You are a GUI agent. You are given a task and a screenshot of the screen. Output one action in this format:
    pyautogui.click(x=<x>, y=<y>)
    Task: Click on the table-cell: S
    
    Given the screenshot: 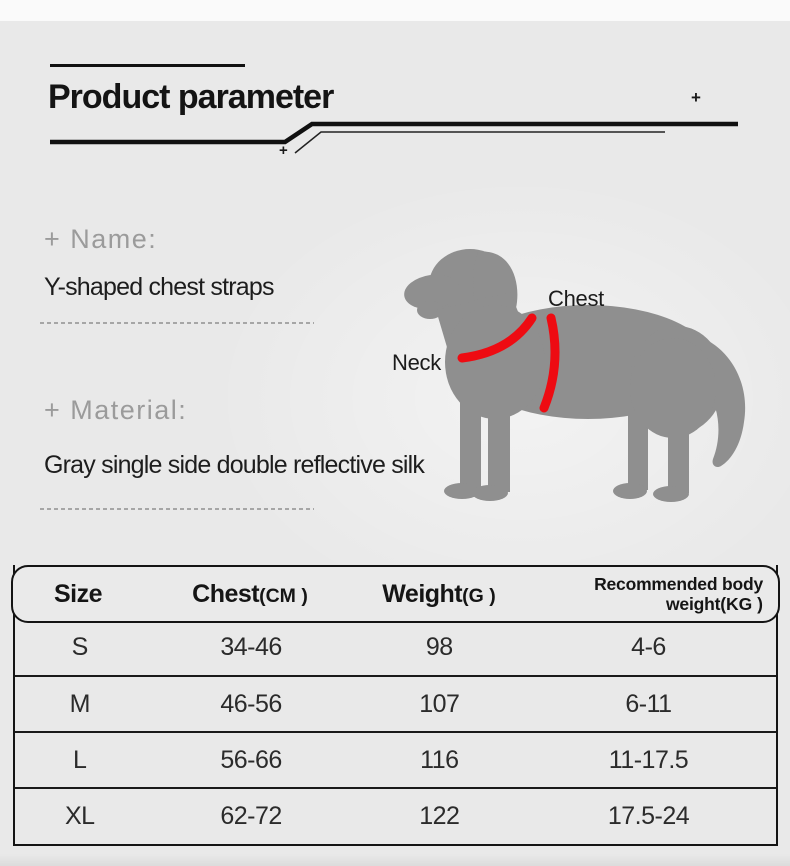 What is the action you would take?
    pyautogui.click(x=80, y=646)
    